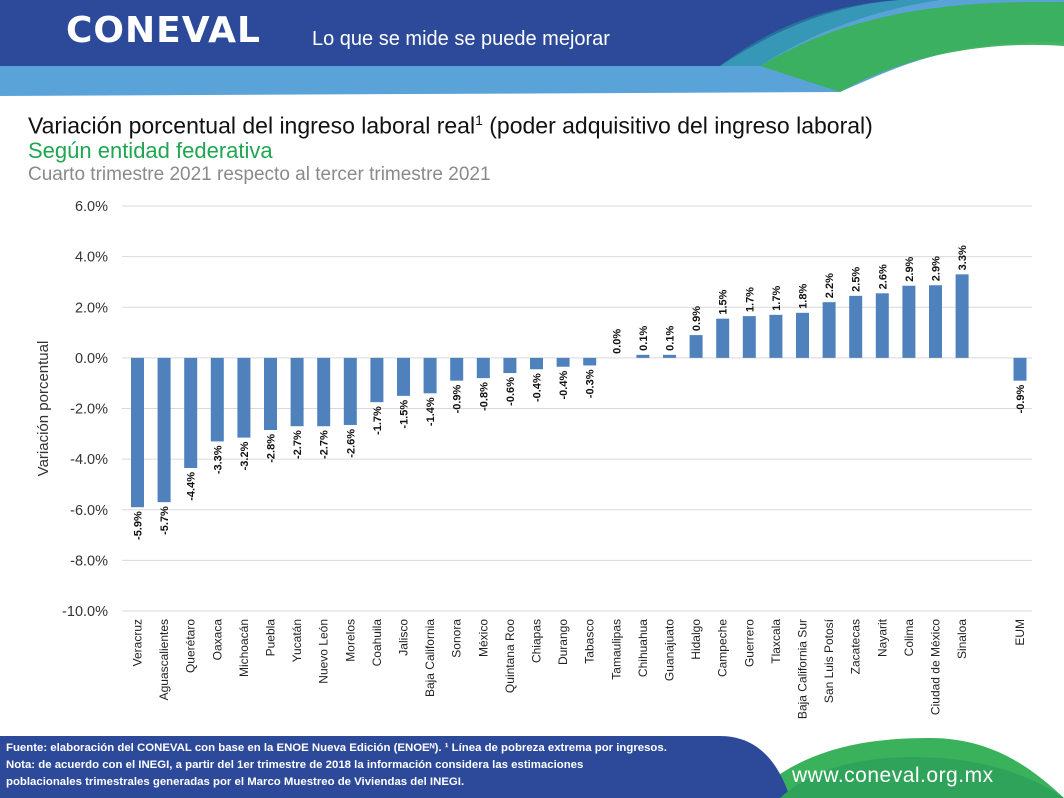 This screenshot has width=1064, height=798. Describe the element at coordinates (271, 638) in the screenshot. I see `x-tick-label: Puebla` at that location.